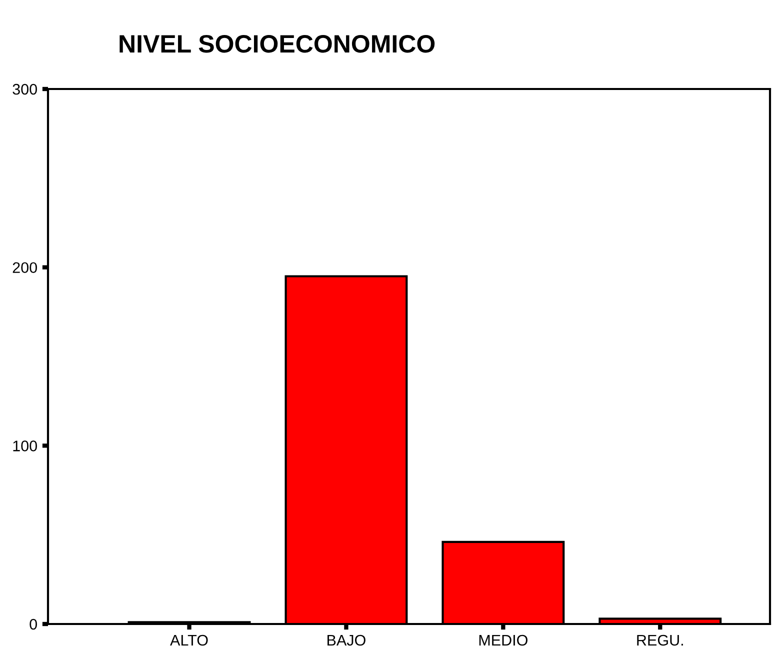 The width and height of the screenshot is (782, 660). What do you see at coordinates (25, 446) in the screenshot?
I see `y-tick-label: 100` at bounding box center [25, 446].